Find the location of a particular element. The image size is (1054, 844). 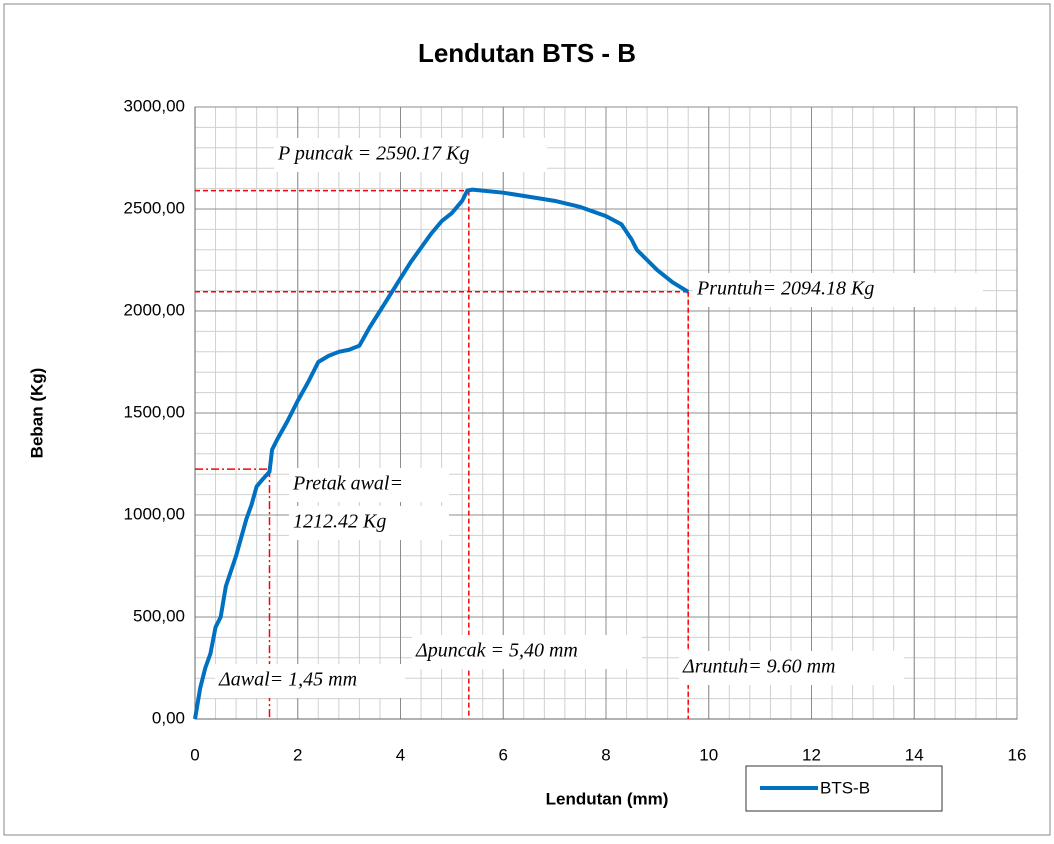

x-tick-label: 6 is located at coordinates (503, 754).